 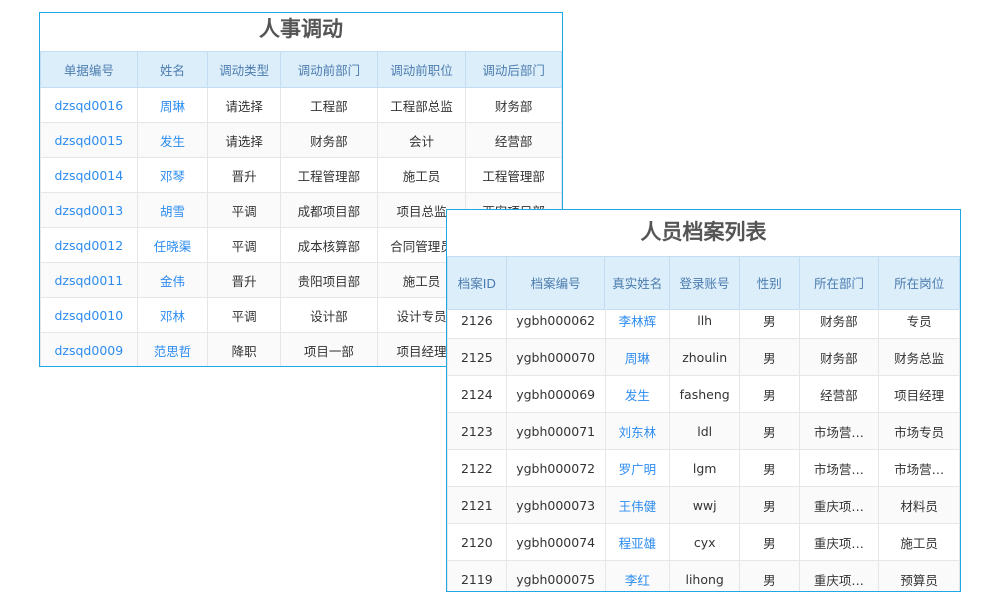 I want to click on cell-link: 邓琴, so click(x=172, y=175).